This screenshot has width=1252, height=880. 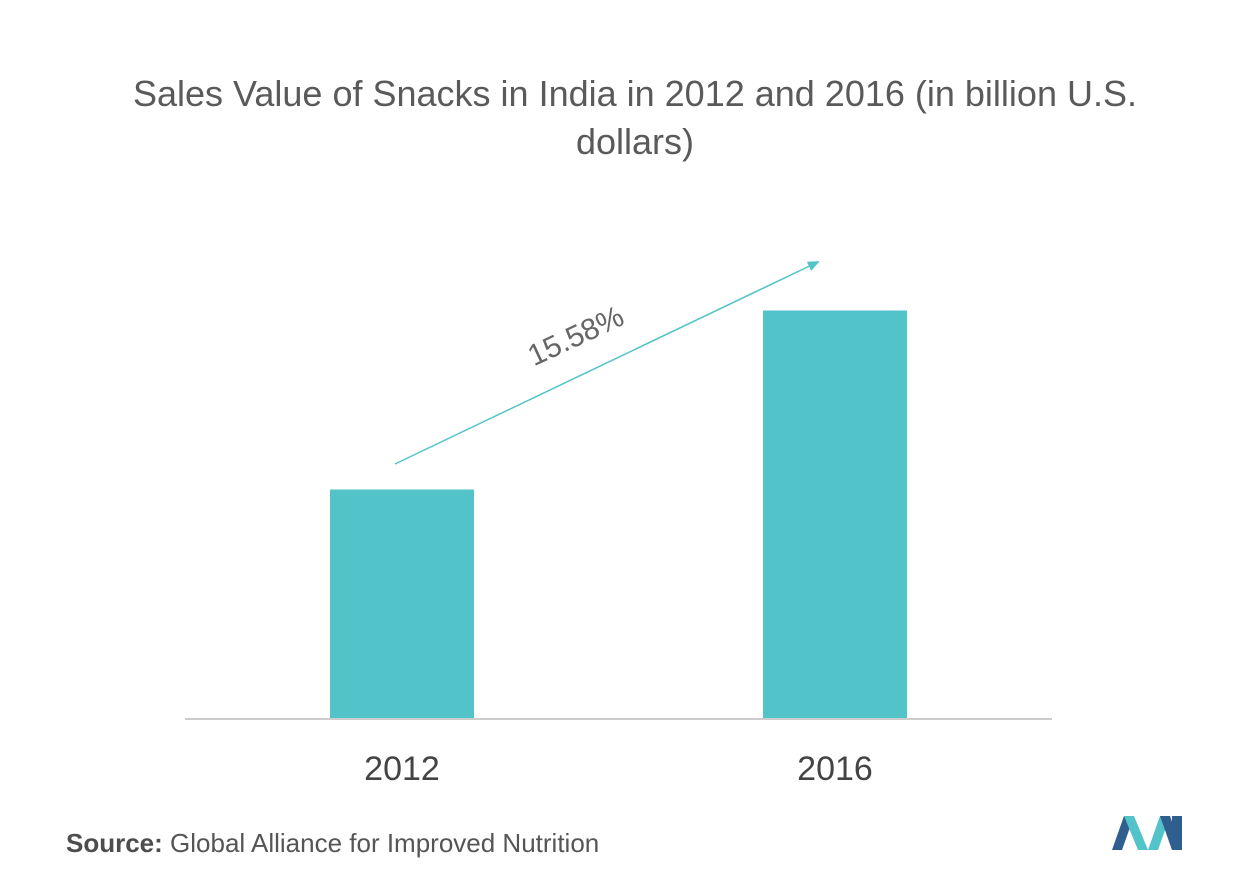 What do you see at coordinates (402, 769) in the screenshot?
I see `x-tick-label-2012: 2012` at bounding box center [402, 769].